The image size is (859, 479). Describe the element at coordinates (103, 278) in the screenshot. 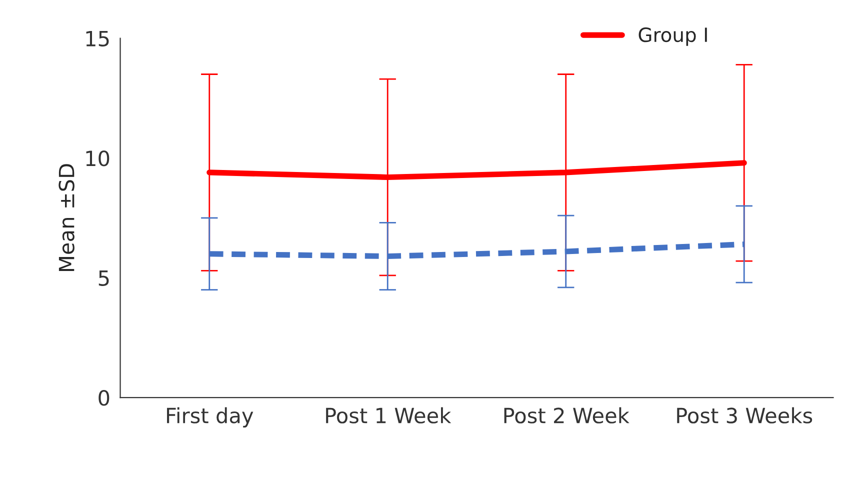

I see `y-tick-label: 5` at that location.